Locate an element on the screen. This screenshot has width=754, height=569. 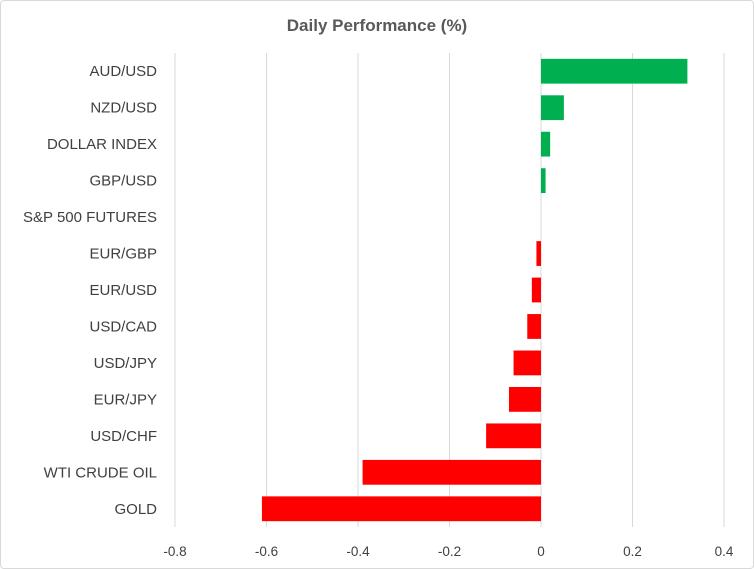
x-tick-label: 0 is located at coordinates (541, 551).